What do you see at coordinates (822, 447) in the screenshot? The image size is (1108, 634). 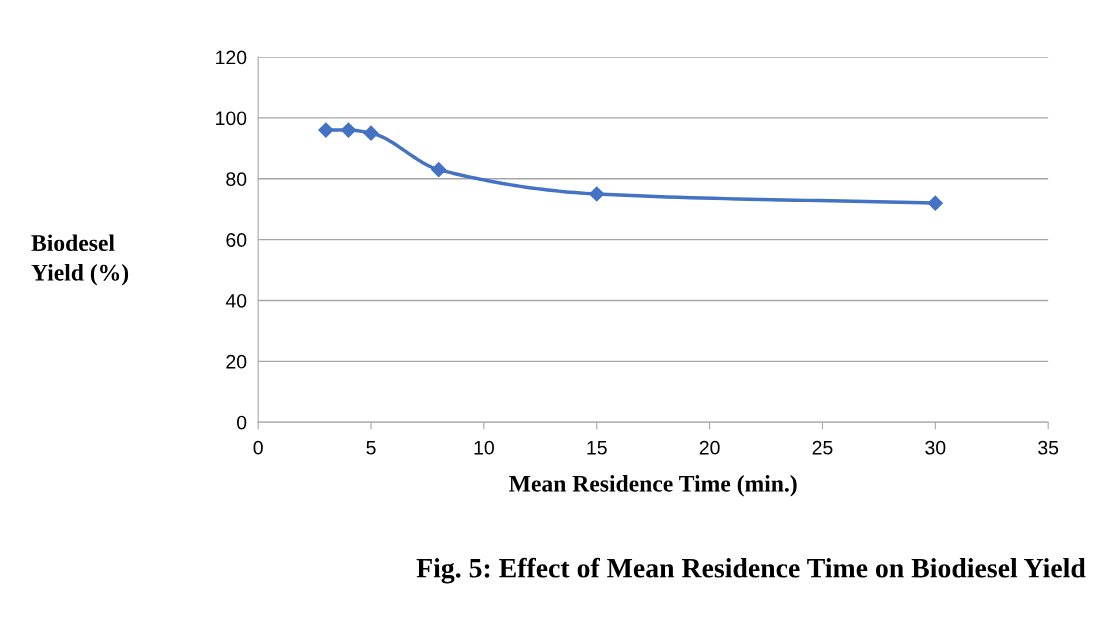 I see `x-tick-label: 25` at bounding box center [822, 447].